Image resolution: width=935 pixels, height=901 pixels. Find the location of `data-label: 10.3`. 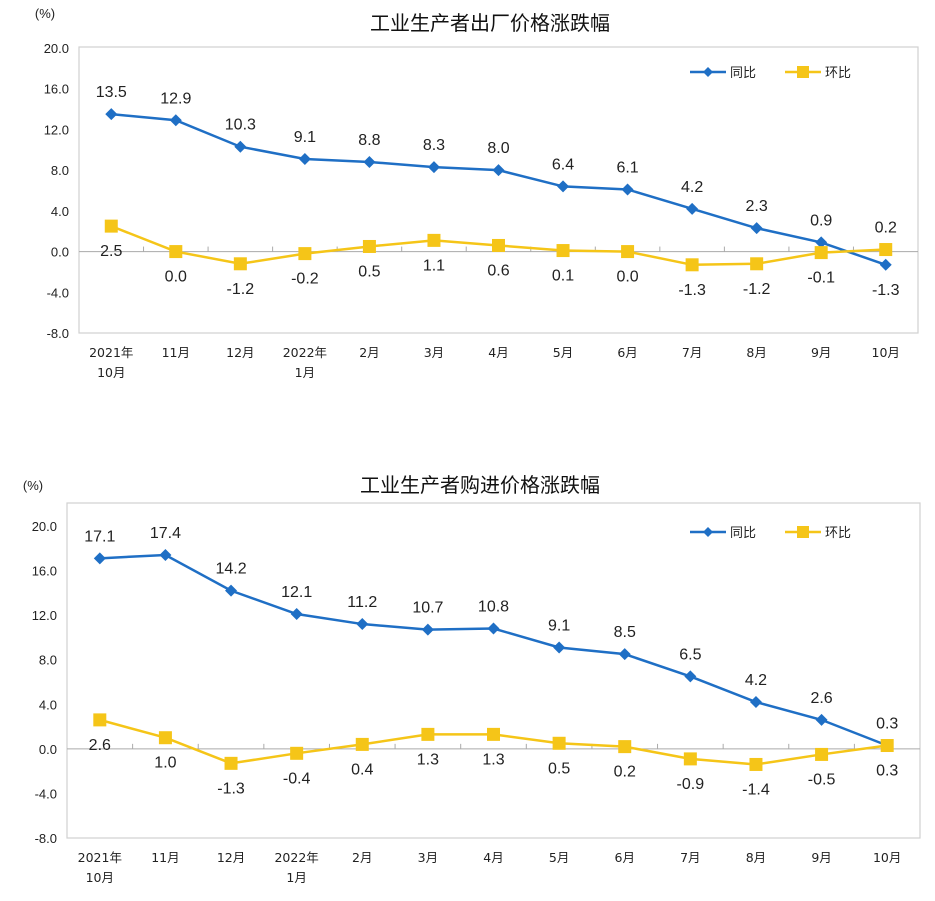

data-label: 10.3 is located at coordinates (240, 125).